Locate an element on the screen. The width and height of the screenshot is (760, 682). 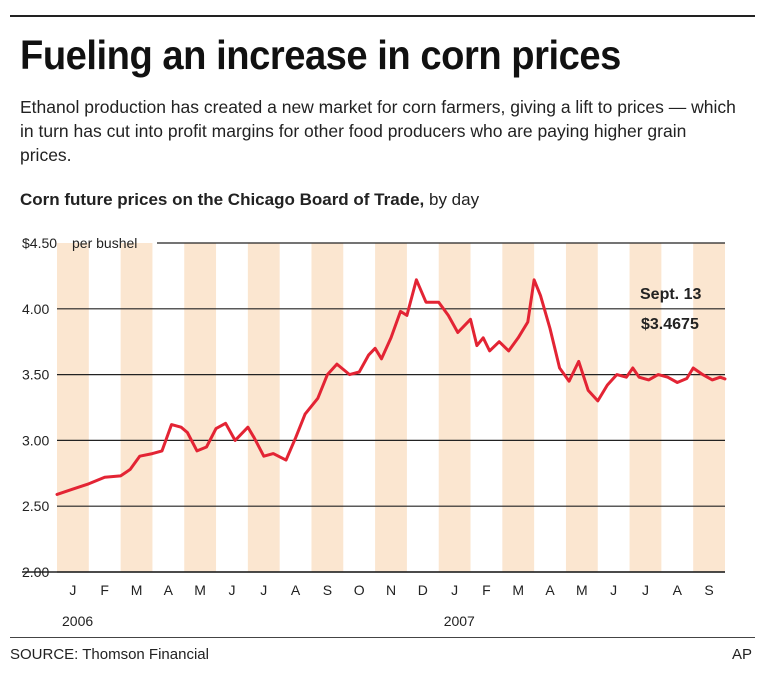
bottom-rule is located at coordinates (382, 637).